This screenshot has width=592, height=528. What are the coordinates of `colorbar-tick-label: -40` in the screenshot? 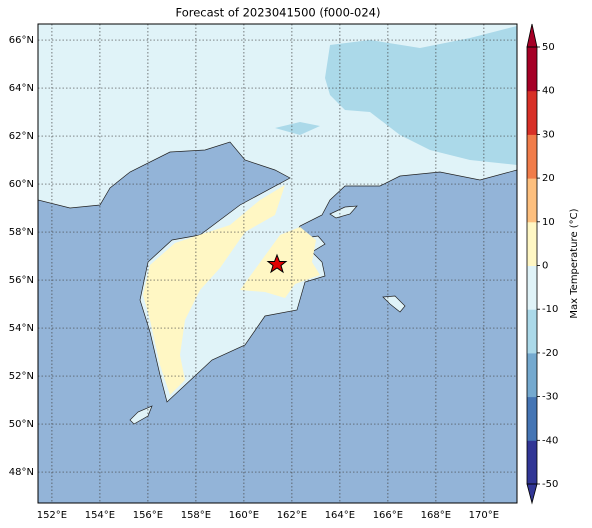 It's located at (550, 440).